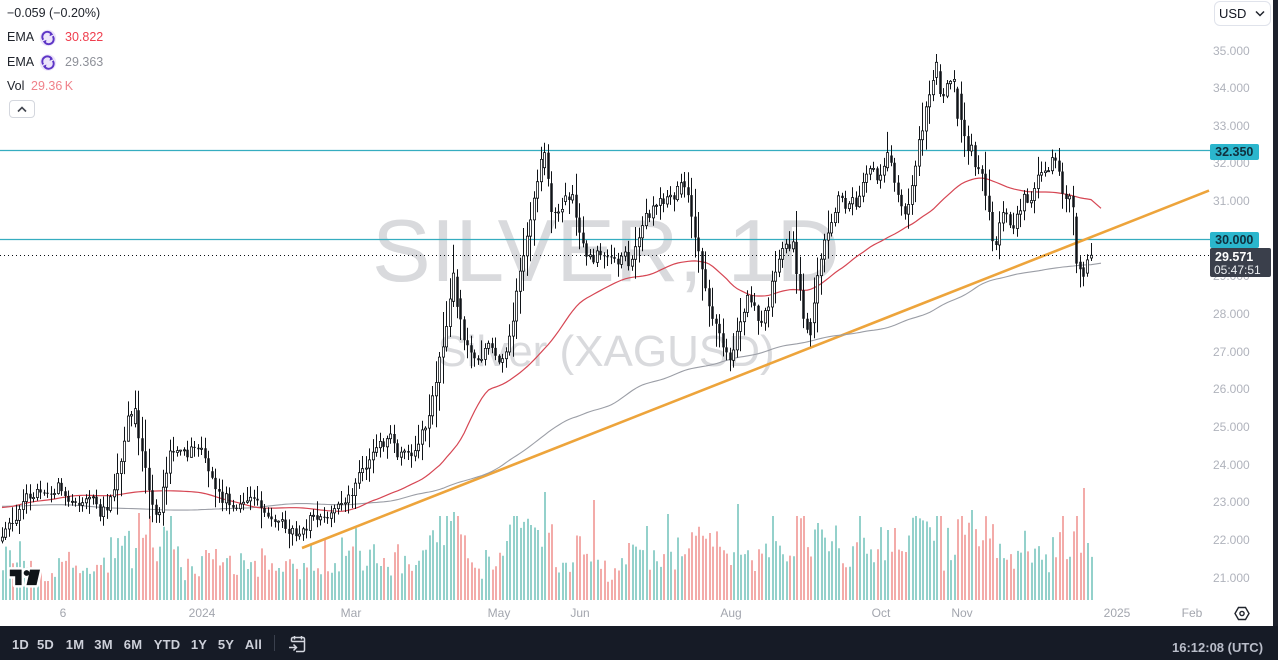 Image resolution: width=1278 pixels, height=660 pixels. I want to click on svg-text: SILVER, 1D, so click(606, 250).